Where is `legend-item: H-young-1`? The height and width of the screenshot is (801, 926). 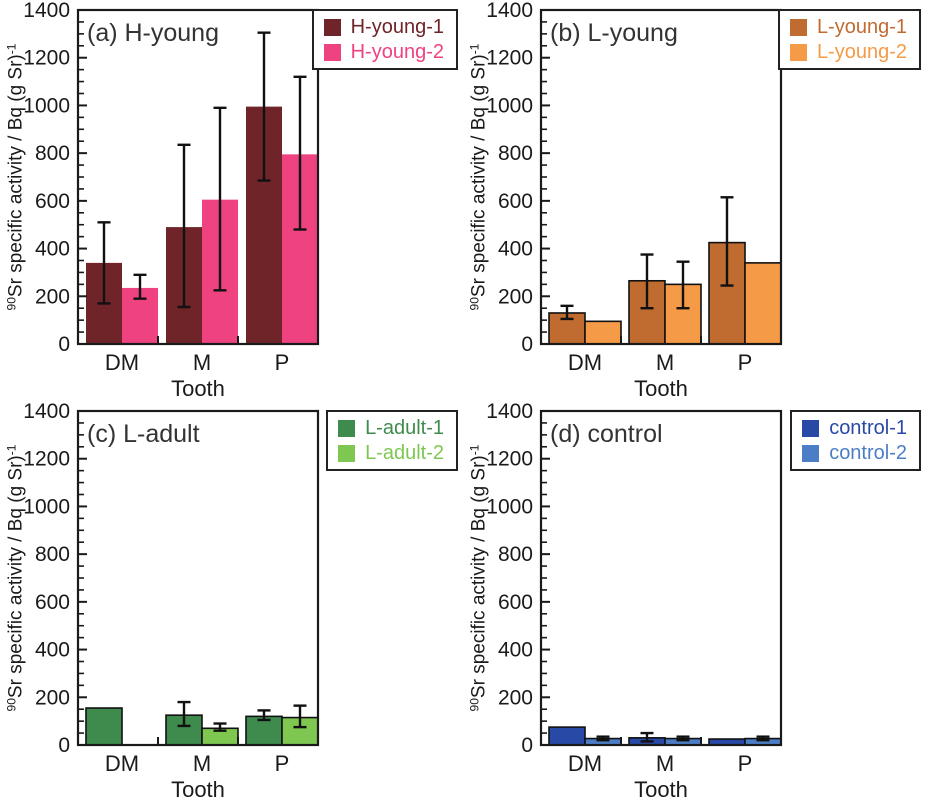
legend-item: H-young-1 is located at coordinates (383, 27).